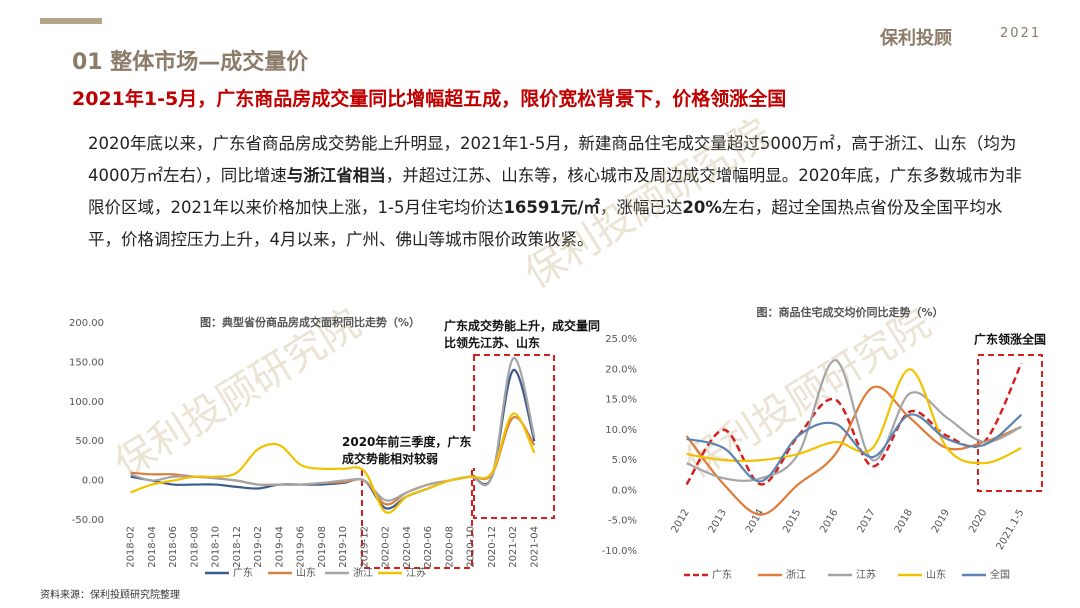 The image size is (1080, 608). What do you see at coordinates (904, 522) in the screenshot?
I see `x-tick-label: 2018` at bounding box center [904, 522].